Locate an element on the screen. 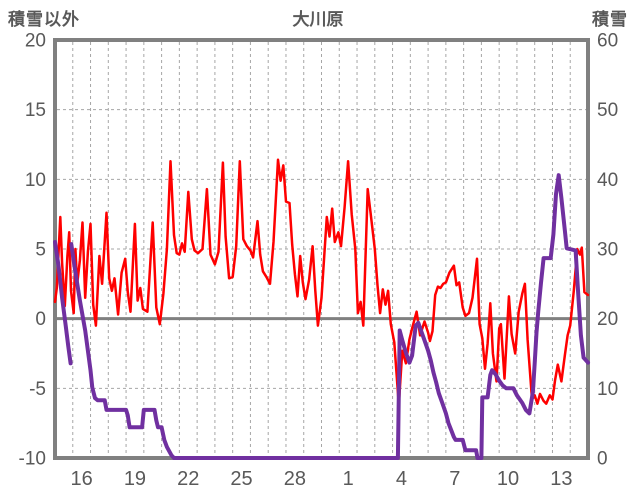 The image size is (636, 501). left-axis-tick-label: 10 is located at coordinates (35, 180).